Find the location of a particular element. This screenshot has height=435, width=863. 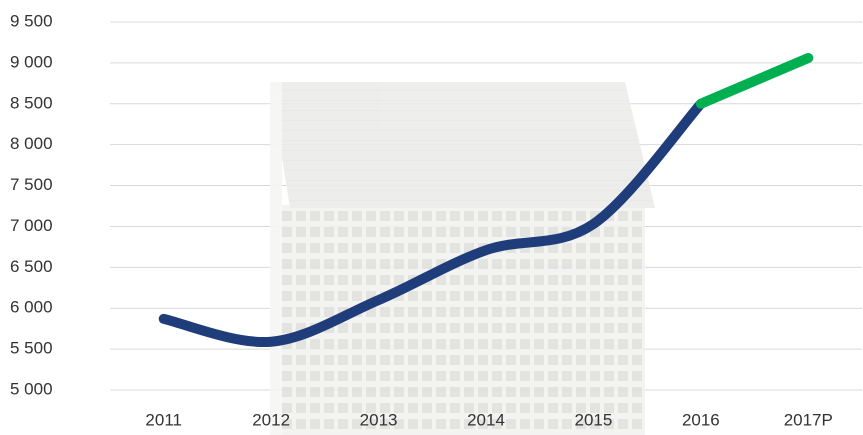

x-tick-label: 2016 is located at coordinates (701, 419).